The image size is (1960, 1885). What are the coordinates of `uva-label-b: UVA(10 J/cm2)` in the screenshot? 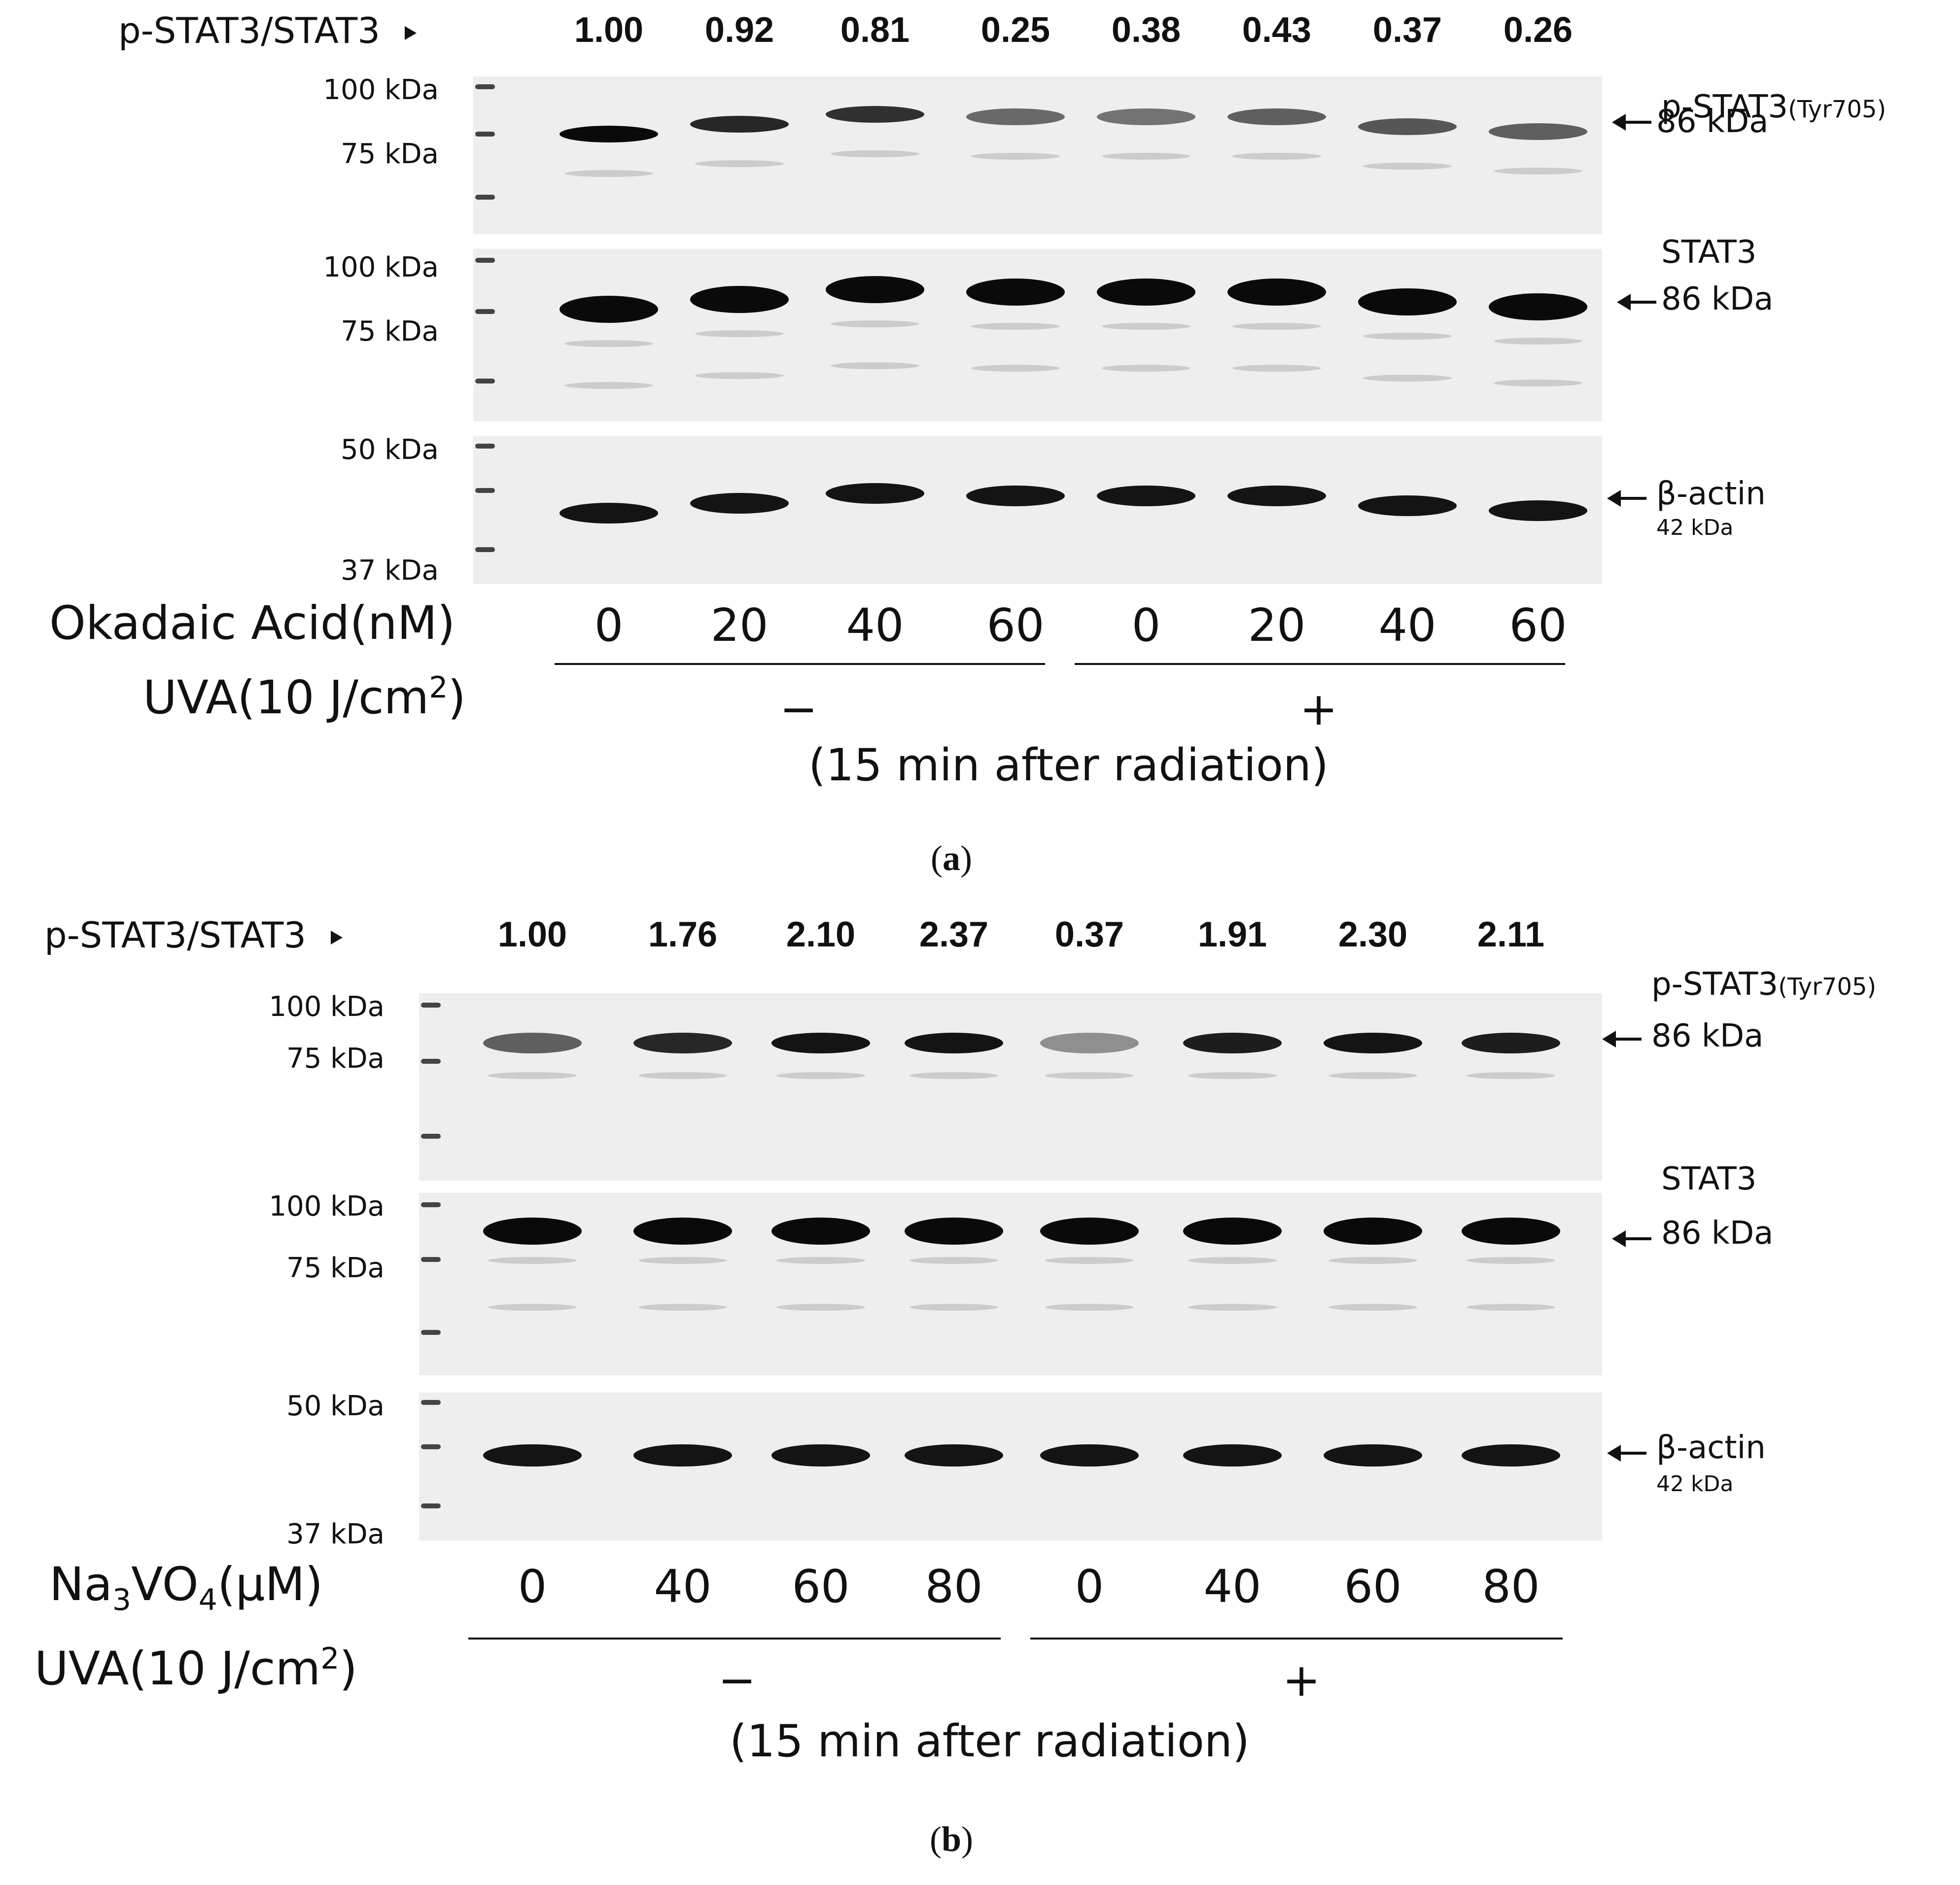 It's located at (196, 1668).